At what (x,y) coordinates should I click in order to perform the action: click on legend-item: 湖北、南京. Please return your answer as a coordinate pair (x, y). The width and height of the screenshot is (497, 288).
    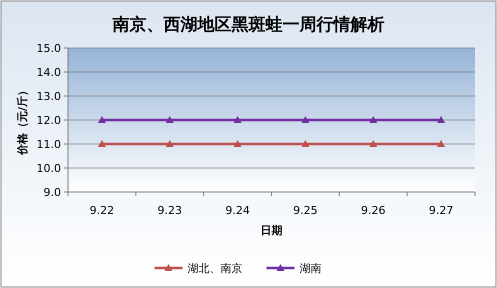
    Looking at the image, I should click on (198, 268).